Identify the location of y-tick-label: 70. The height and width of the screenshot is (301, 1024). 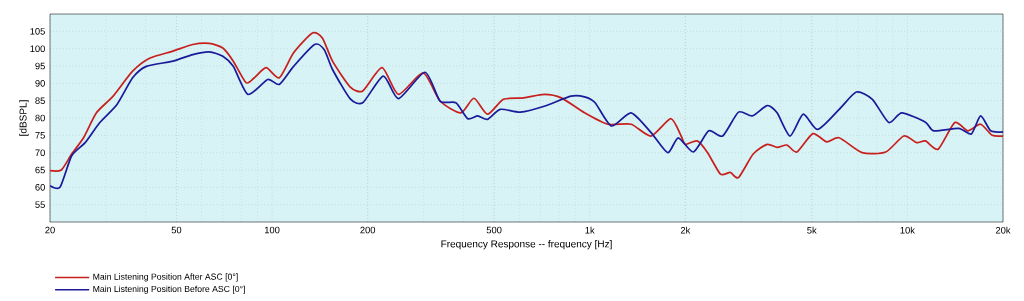
(40, 152).